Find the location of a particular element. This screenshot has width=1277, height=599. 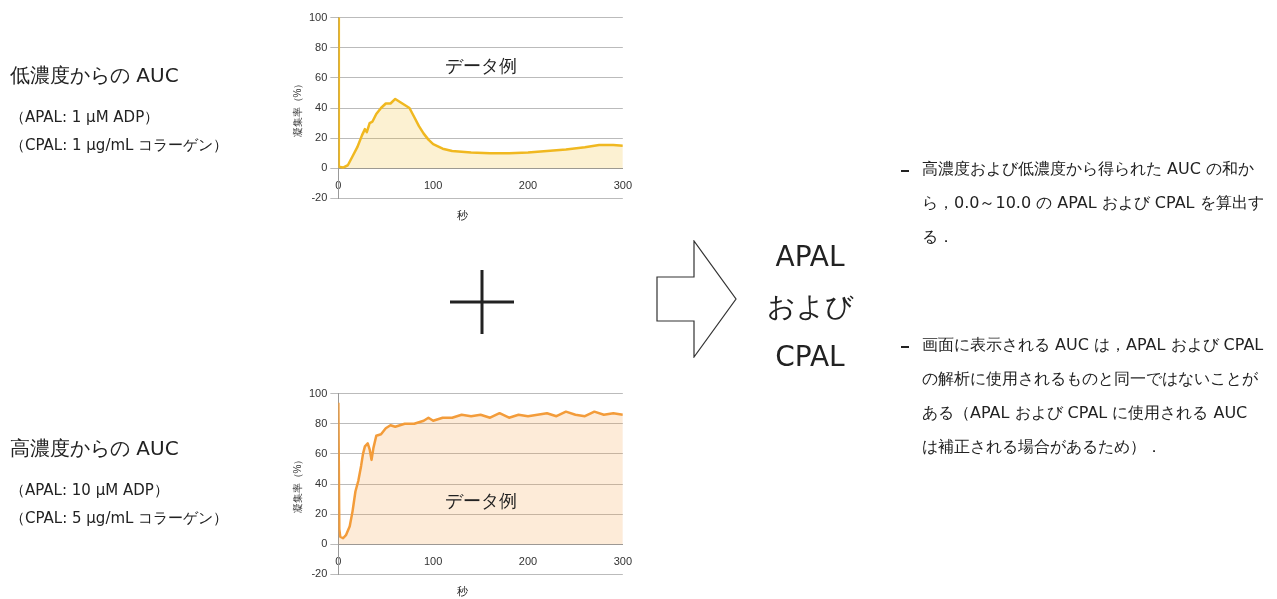

text: 高濃度からの AUC is located at coordinates (95, 448).